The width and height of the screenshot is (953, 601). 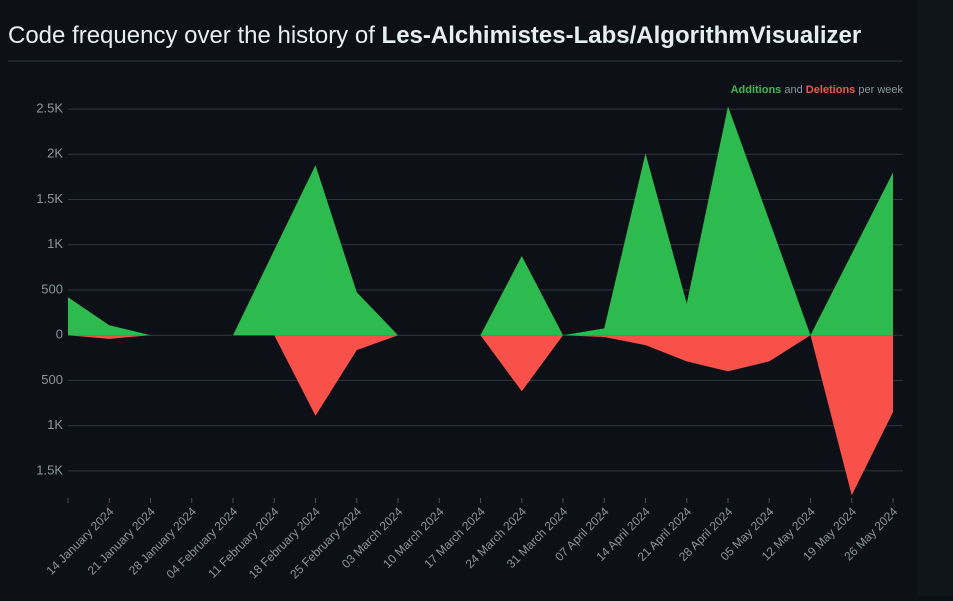 I want to click on legend-additions: Additions, so click(x=756, y=90).